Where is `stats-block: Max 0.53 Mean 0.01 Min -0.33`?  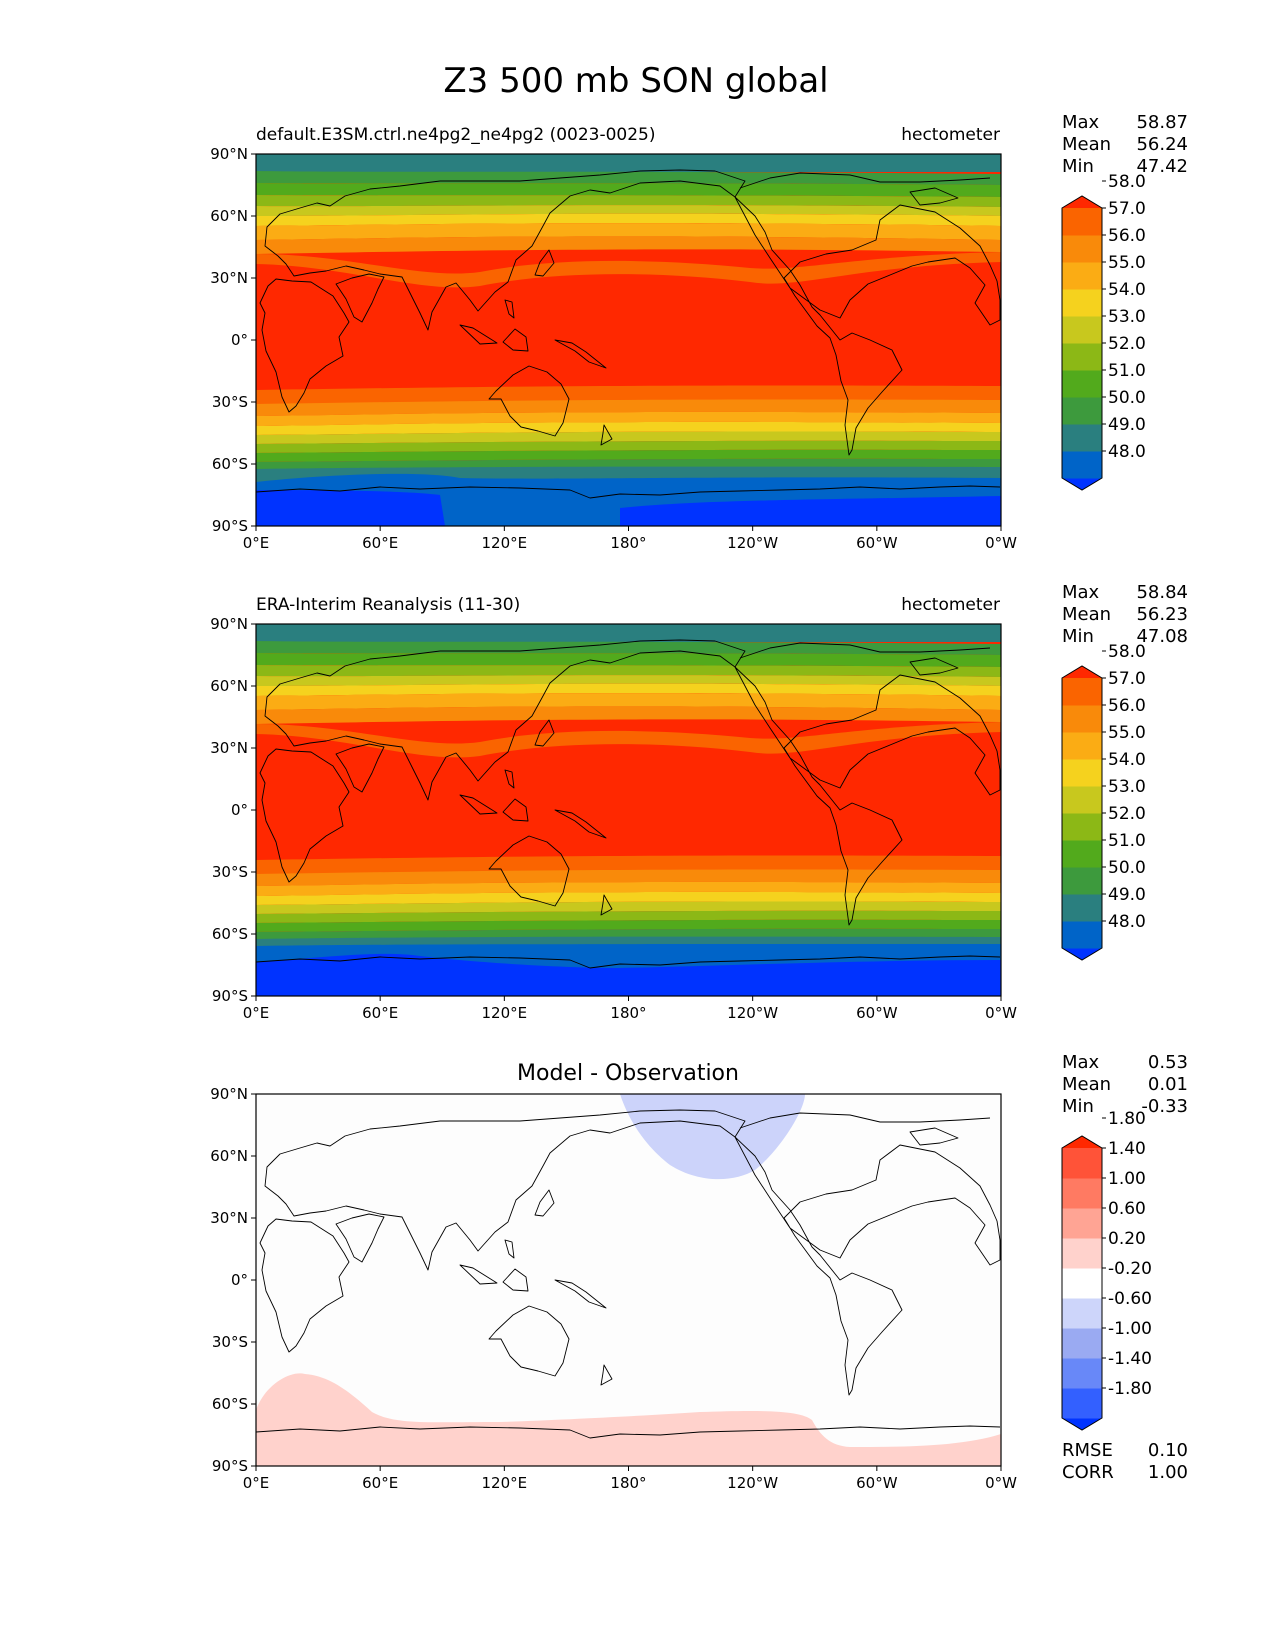 stats-block: Max 0.53 Mean 0.01 Min -0.33 is located at coordinates (1125, 1084).